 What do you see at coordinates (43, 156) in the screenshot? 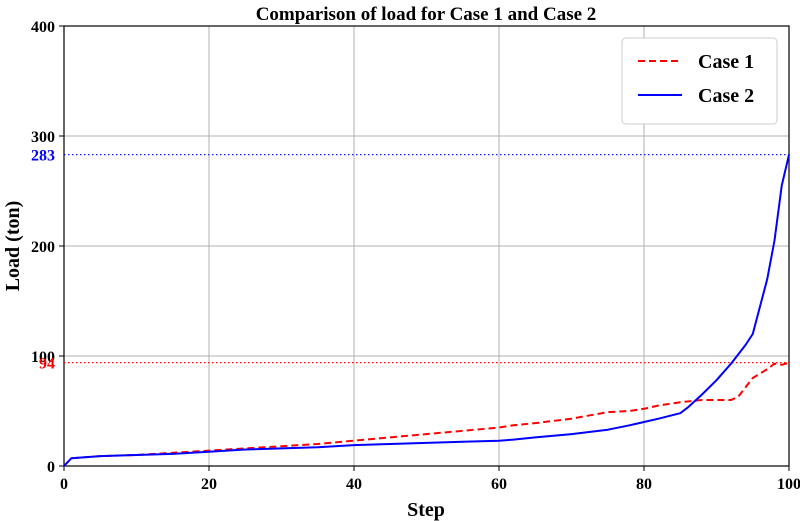
I see `reference-label: 283` at bounding box center [43, 156].